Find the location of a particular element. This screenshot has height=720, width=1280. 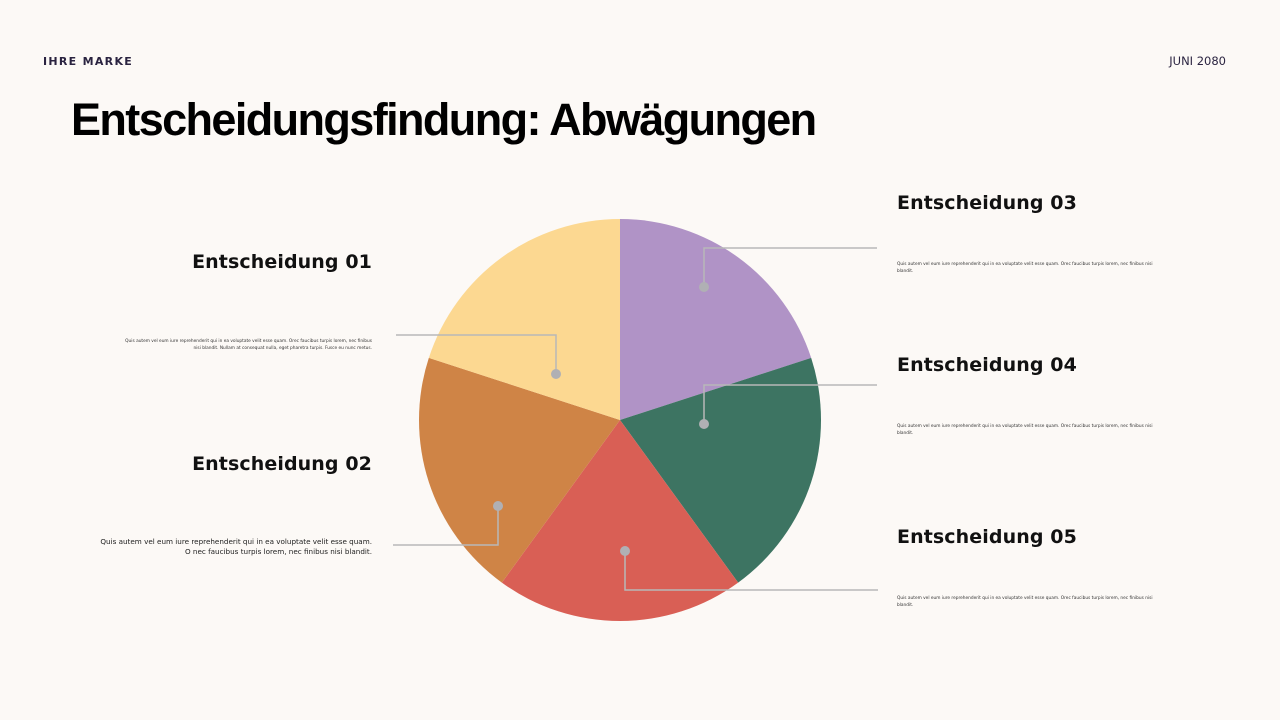

leader-dots is located at coordinates (601, 419).